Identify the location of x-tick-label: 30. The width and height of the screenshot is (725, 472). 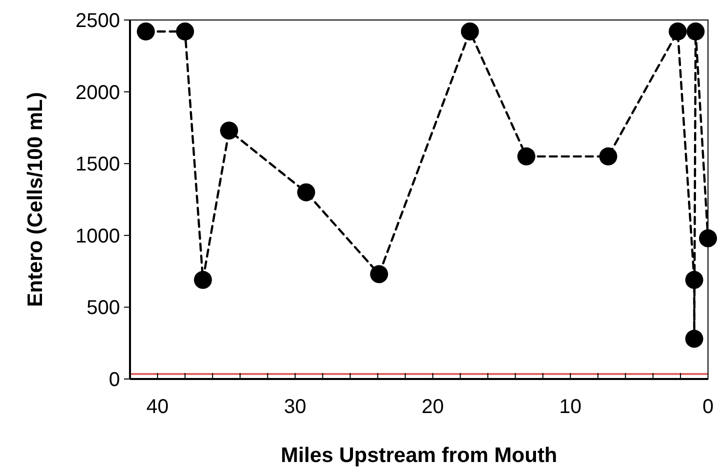
(295, 407).